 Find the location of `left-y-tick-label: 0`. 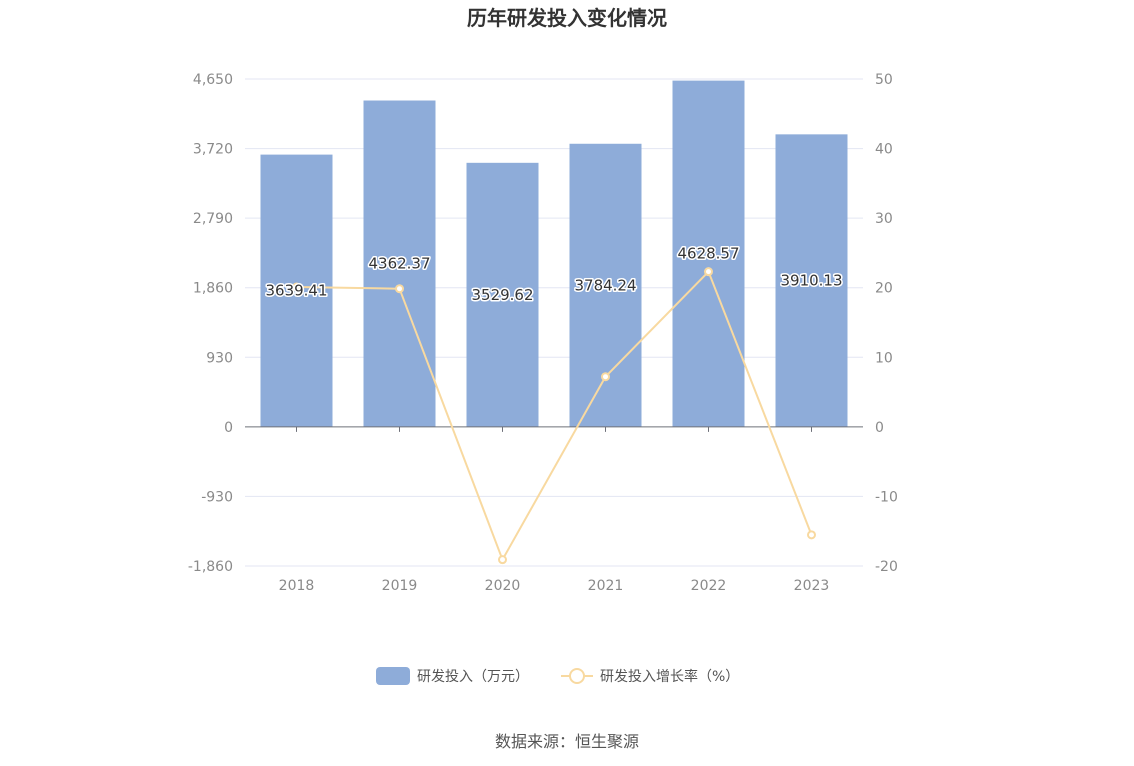

left-y-tick-label: 0 is located at coordinates (228, 428).